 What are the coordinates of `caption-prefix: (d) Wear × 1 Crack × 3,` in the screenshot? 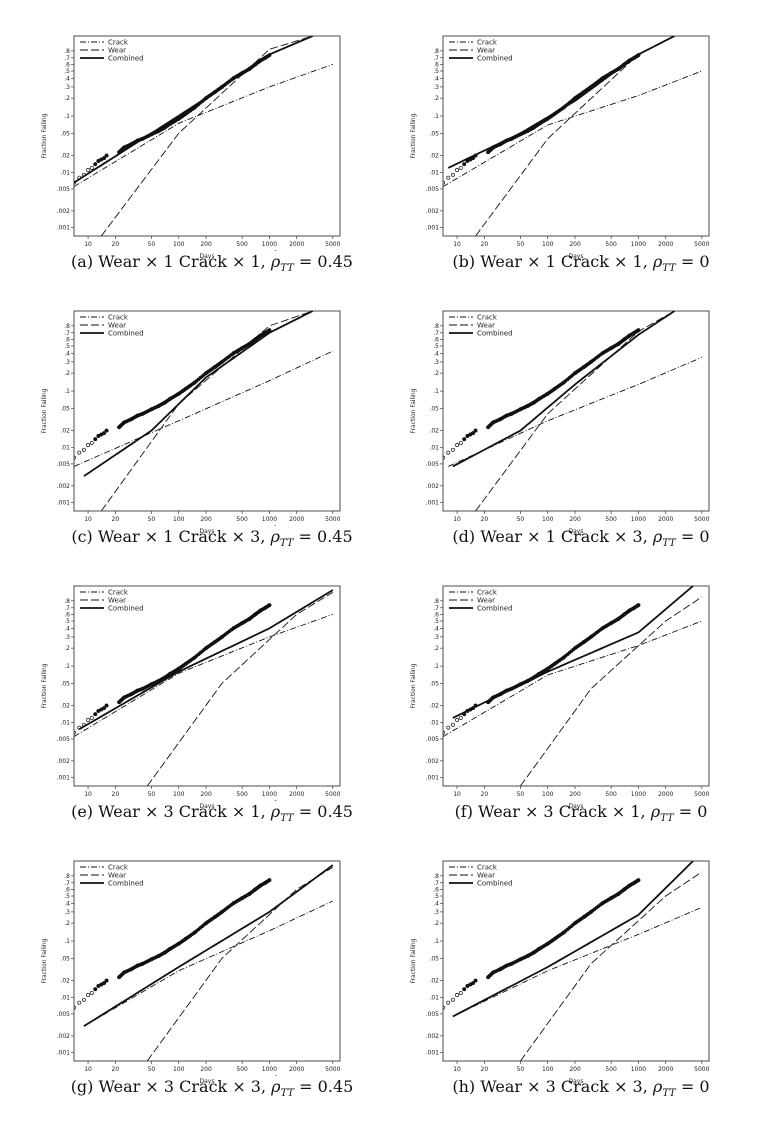 It's located at (552, 536).